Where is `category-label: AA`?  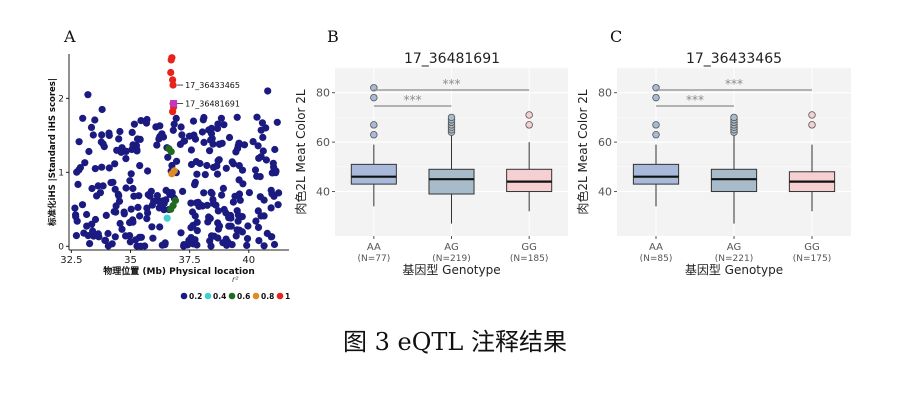 category-label: AA is located at coordinates (374, 247).